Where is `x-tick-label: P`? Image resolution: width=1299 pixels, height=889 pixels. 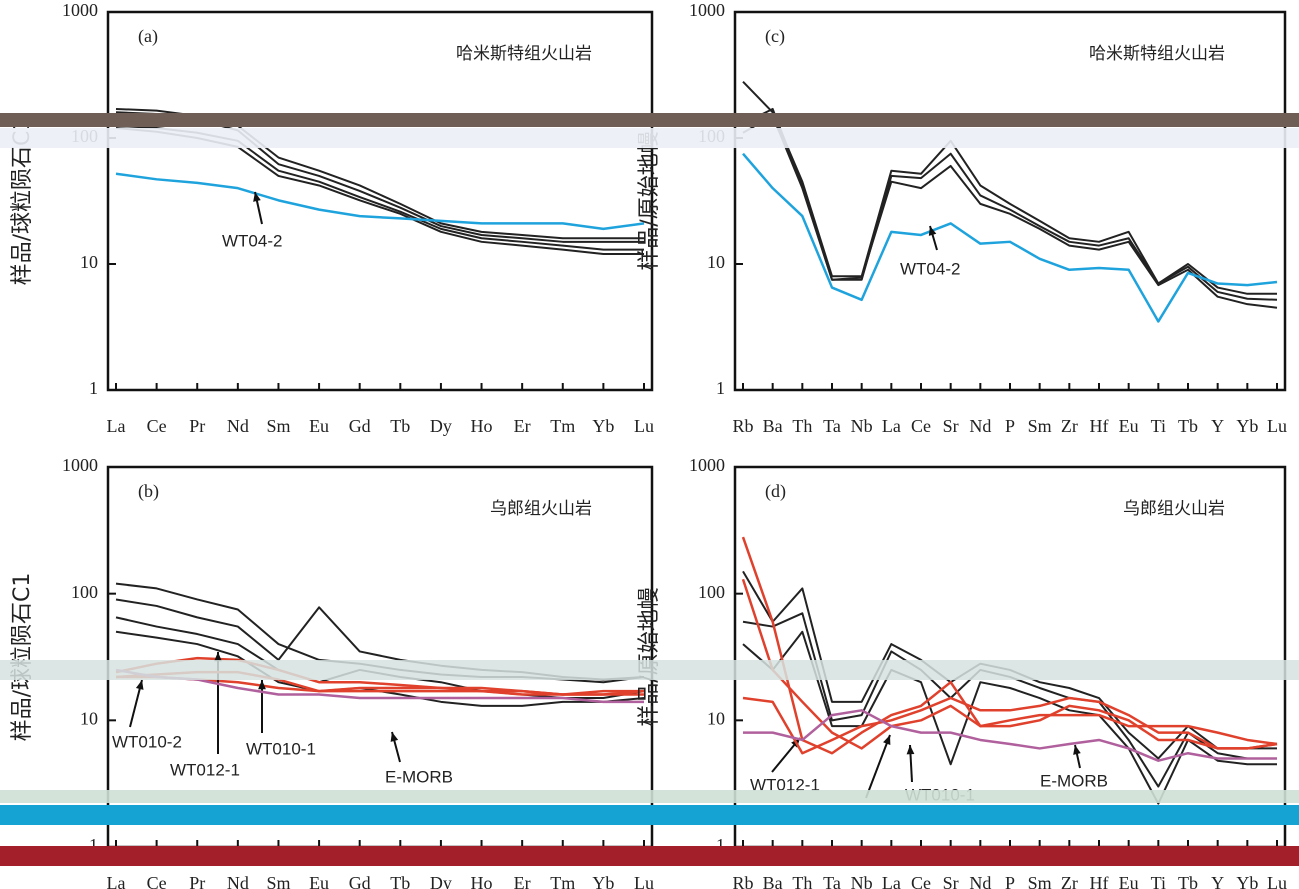
x-tick-label: P is located at coordinates (1010, 881).